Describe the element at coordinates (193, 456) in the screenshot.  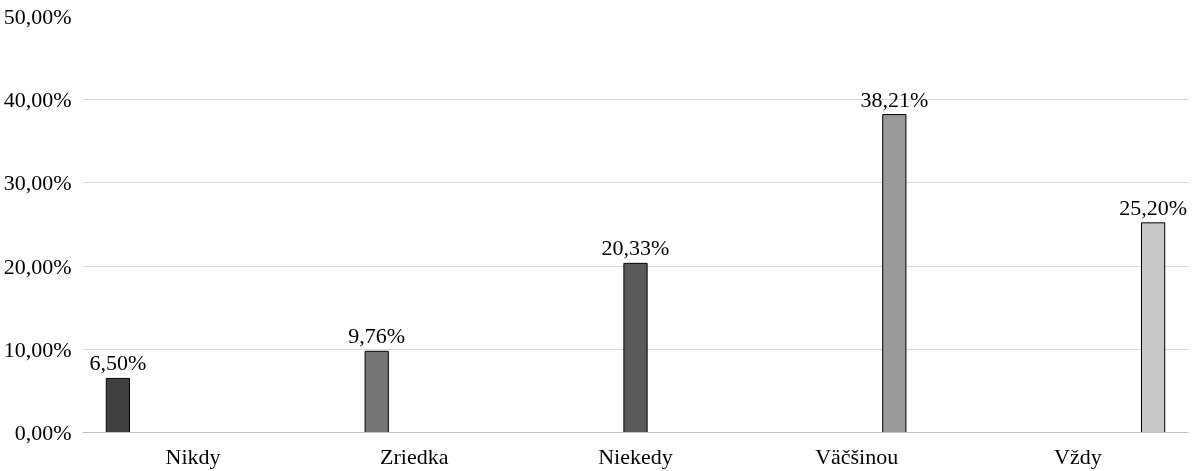
I see `x-tick-label: Nikdy` at that location.